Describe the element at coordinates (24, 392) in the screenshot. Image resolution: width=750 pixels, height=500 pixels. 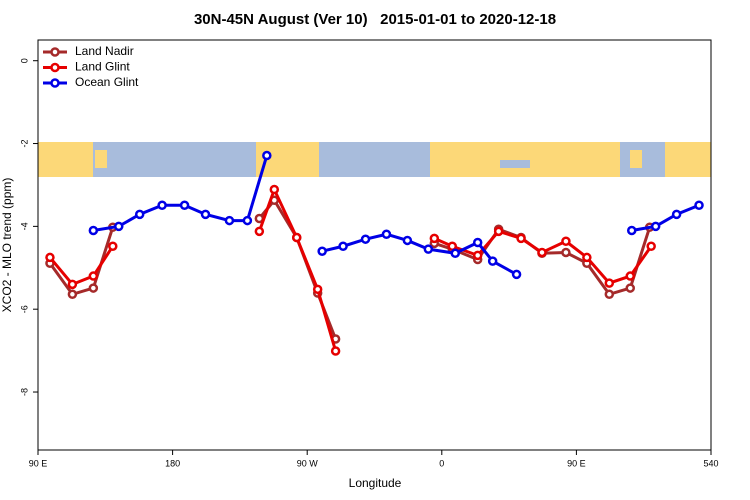
I see `y-tick-label: -8` at that location.